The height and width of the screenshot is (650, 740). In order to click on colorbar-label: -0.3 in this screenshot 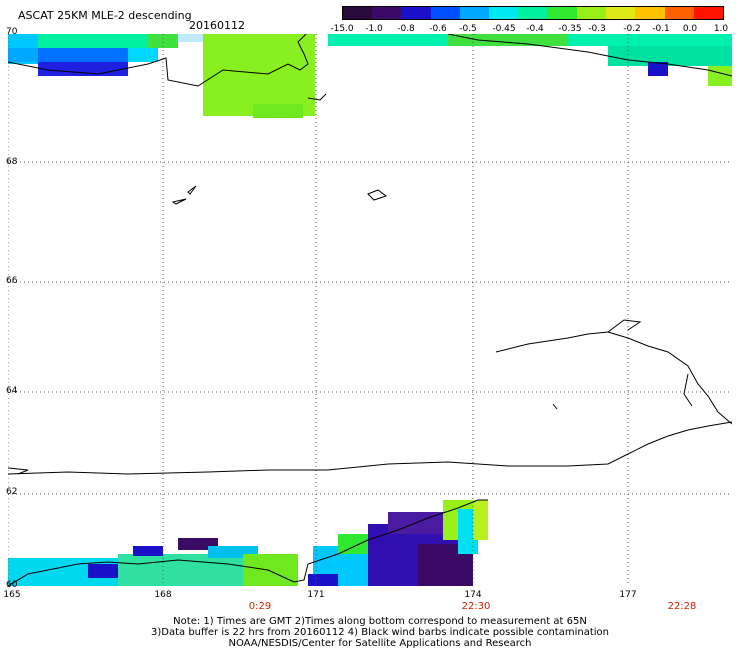, I will do `click(597, 29)`.